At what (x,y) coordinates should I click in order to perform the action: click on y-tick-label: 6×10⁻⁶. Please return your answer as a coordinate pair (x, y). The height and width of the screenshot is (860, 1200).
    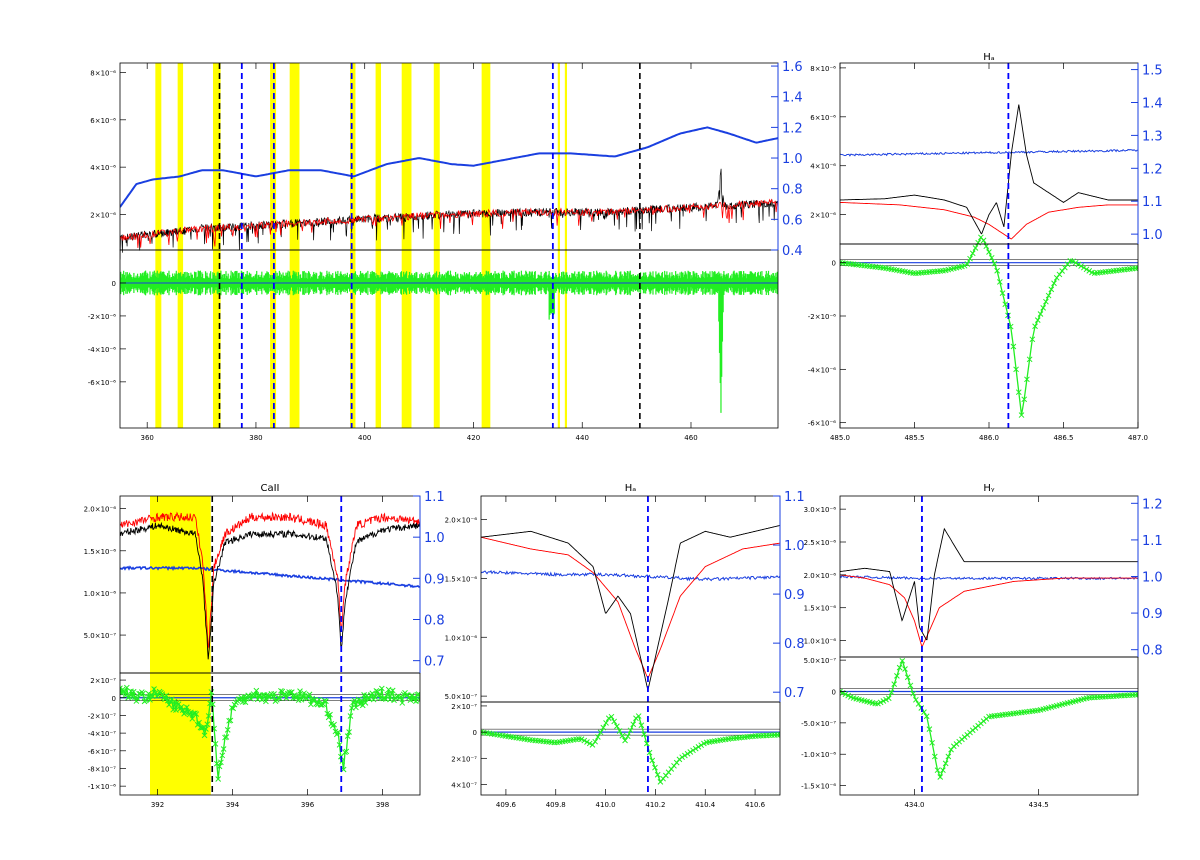
    Looking at the image, I should click on (823, 118).